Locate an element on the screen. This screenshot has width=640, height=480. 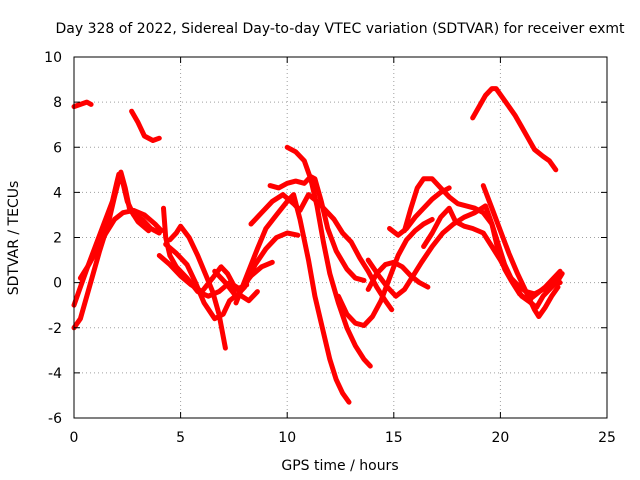
y-axis-label: SDTVAR / TECUs is located at coordinates (14, 238).